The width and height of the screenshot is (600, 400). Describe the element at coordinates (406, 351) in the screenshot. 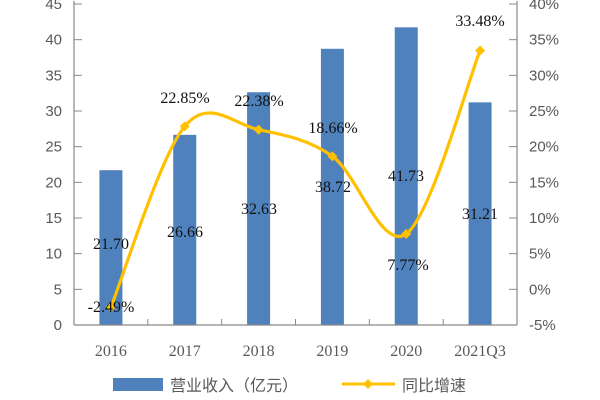

I see `x-tick-label: 2020` at that location.